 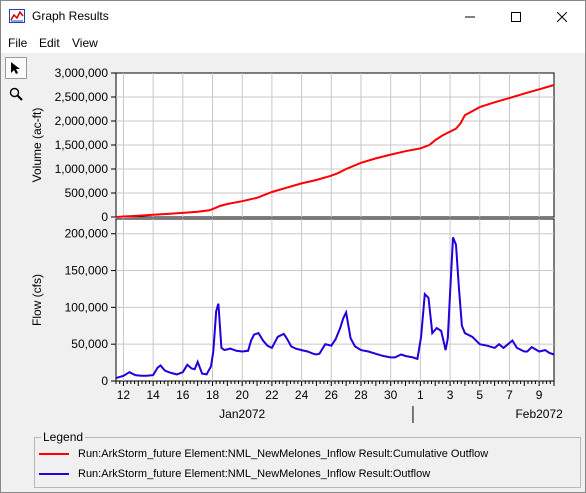 I want to click on title-bar: Graph Results, so click(x=293, y=16).